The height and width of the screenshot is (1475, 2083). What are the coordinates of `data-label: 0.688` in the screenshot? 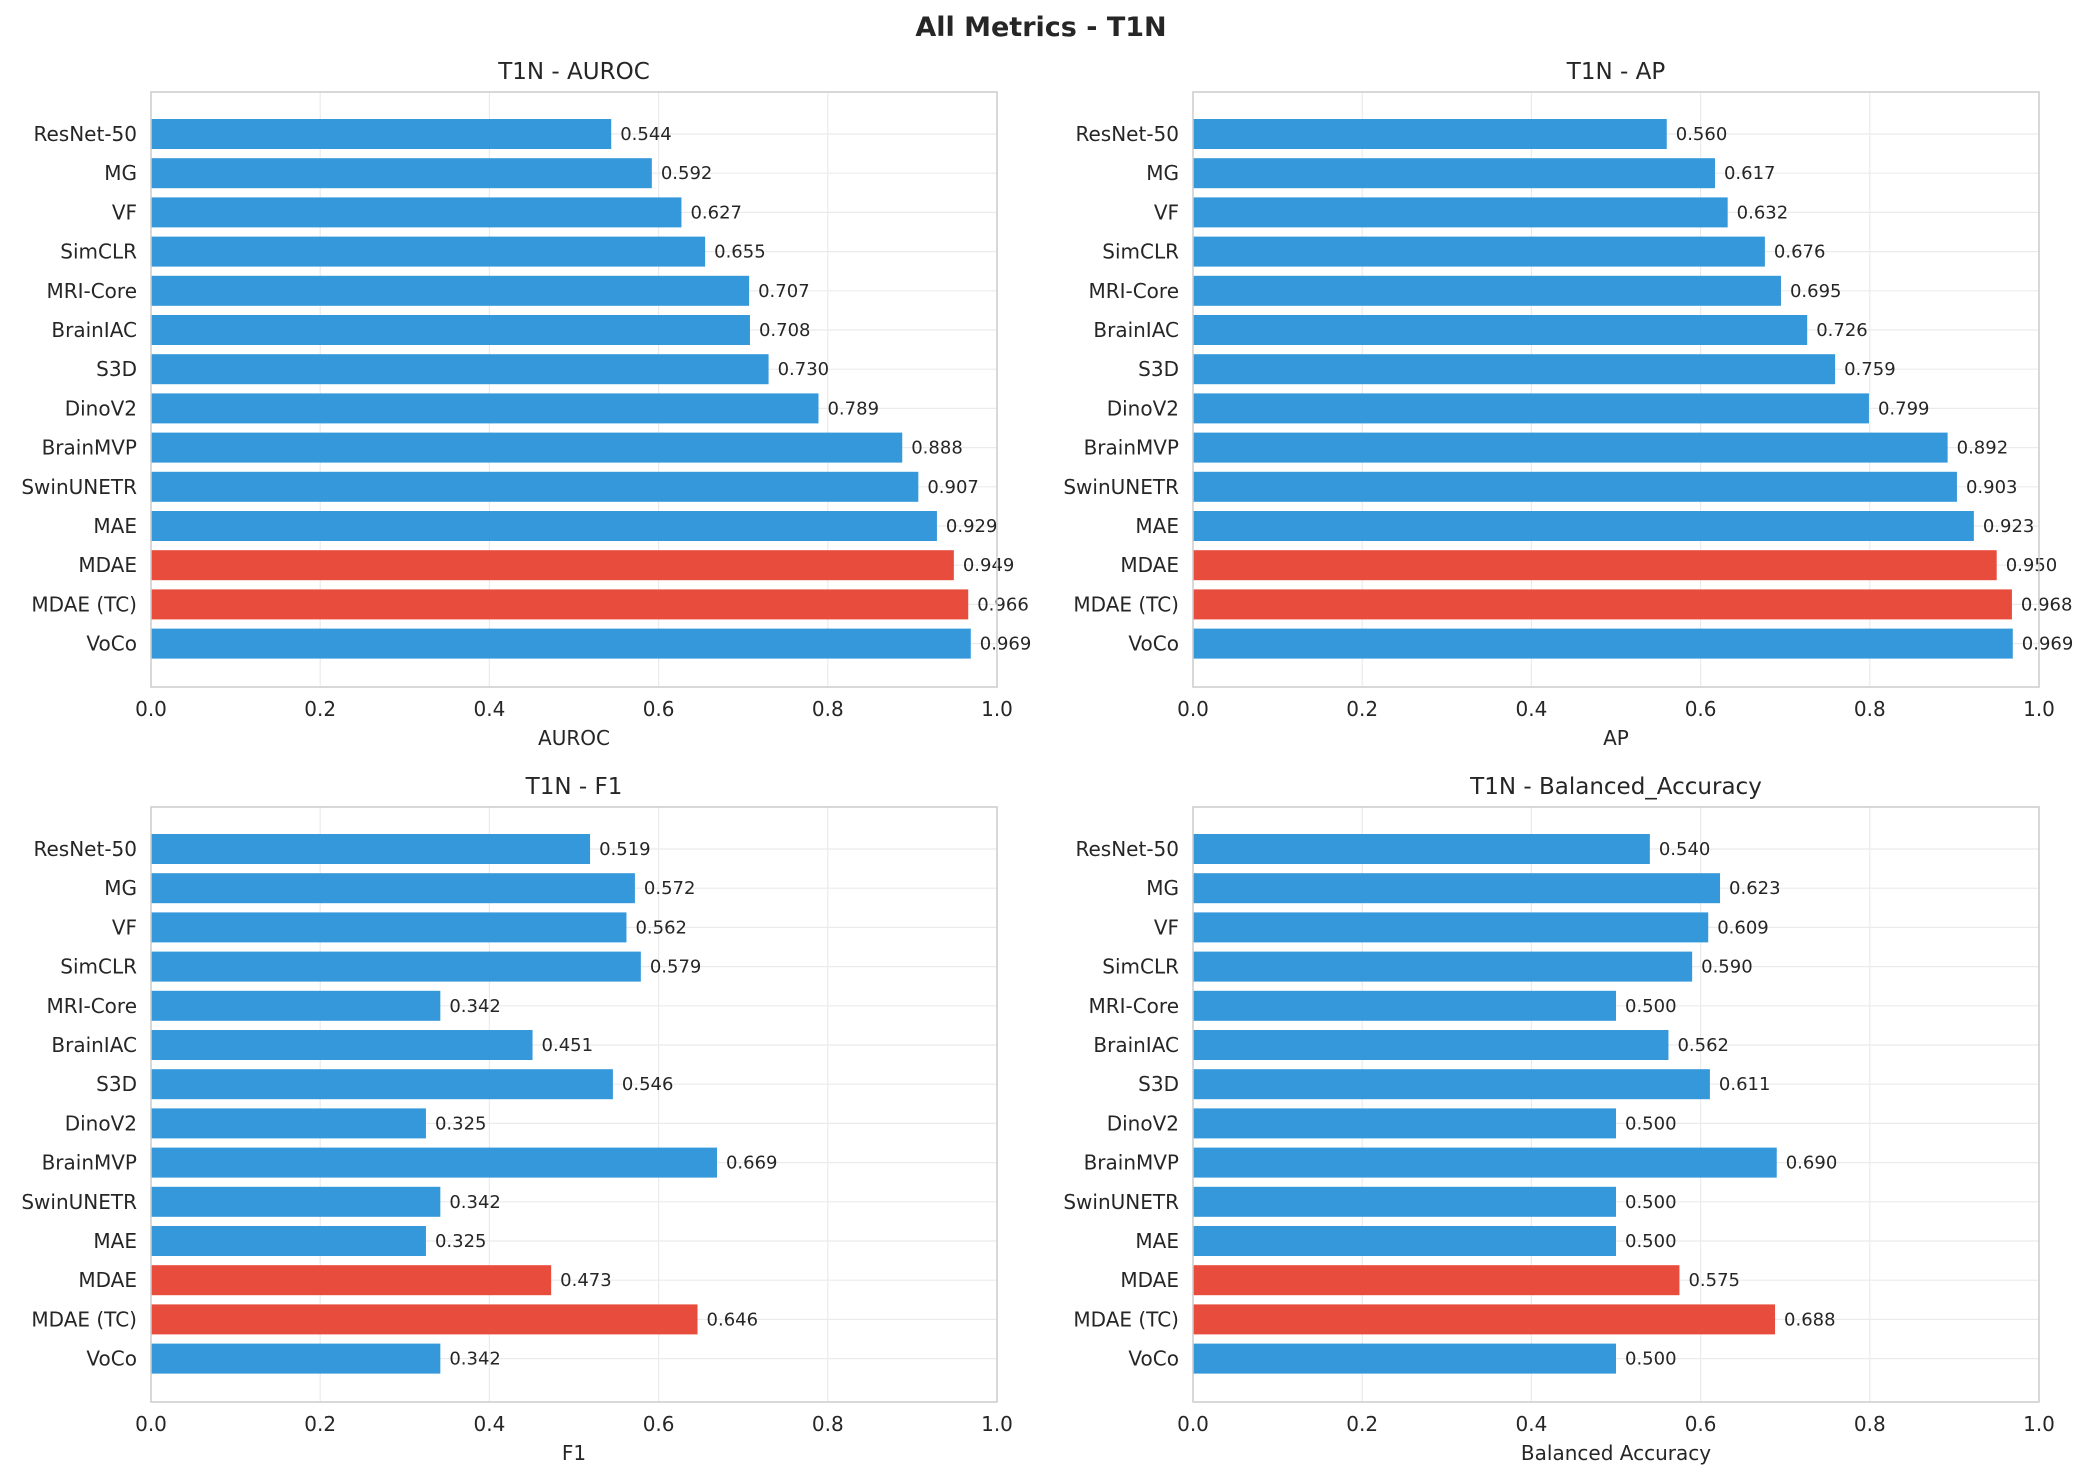 It's located at (1810, 1319).